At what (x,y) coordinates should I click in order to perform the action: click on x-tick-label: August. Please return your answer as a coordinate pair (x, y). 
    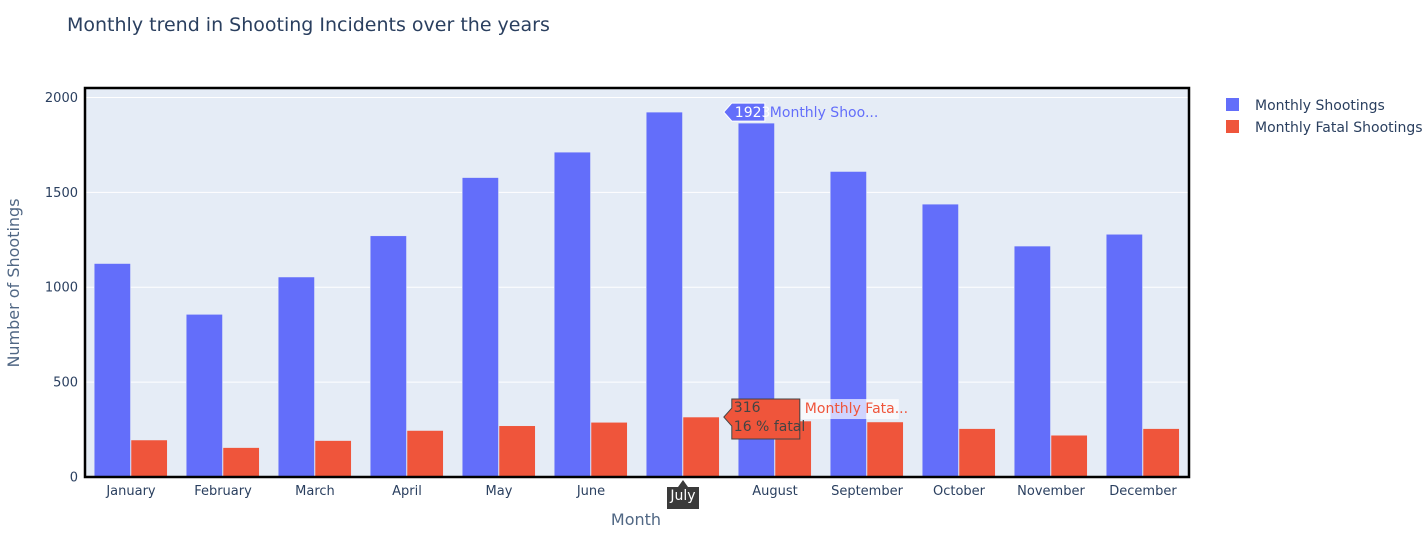
    Looking at the image, I should click on (775, 491).